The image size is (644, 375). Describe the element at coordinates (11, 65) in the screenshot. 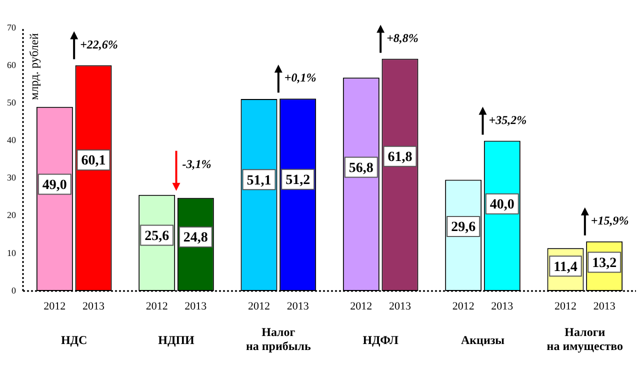

I see `y-tick-label: 60` at that location.